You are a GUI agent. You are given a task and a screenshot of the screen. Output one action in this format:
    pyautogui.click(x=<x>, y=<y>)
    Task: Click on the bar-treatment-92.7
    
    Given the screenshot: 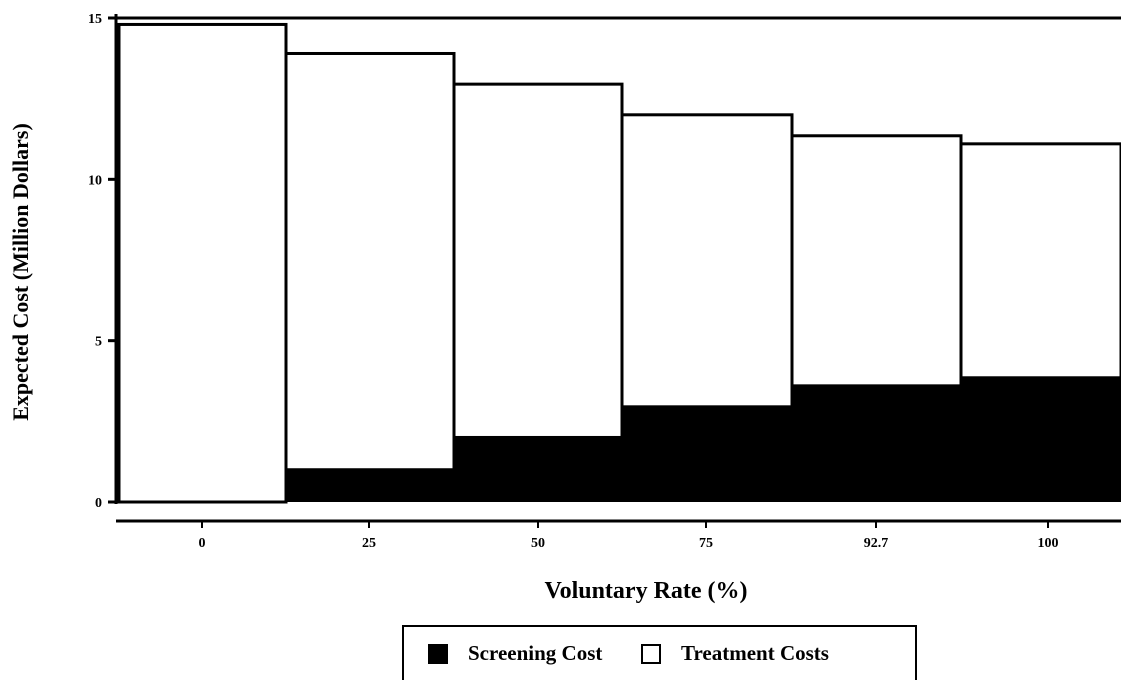 What is the action you would take?
    pyautogui.click(x=876, y=261)
    